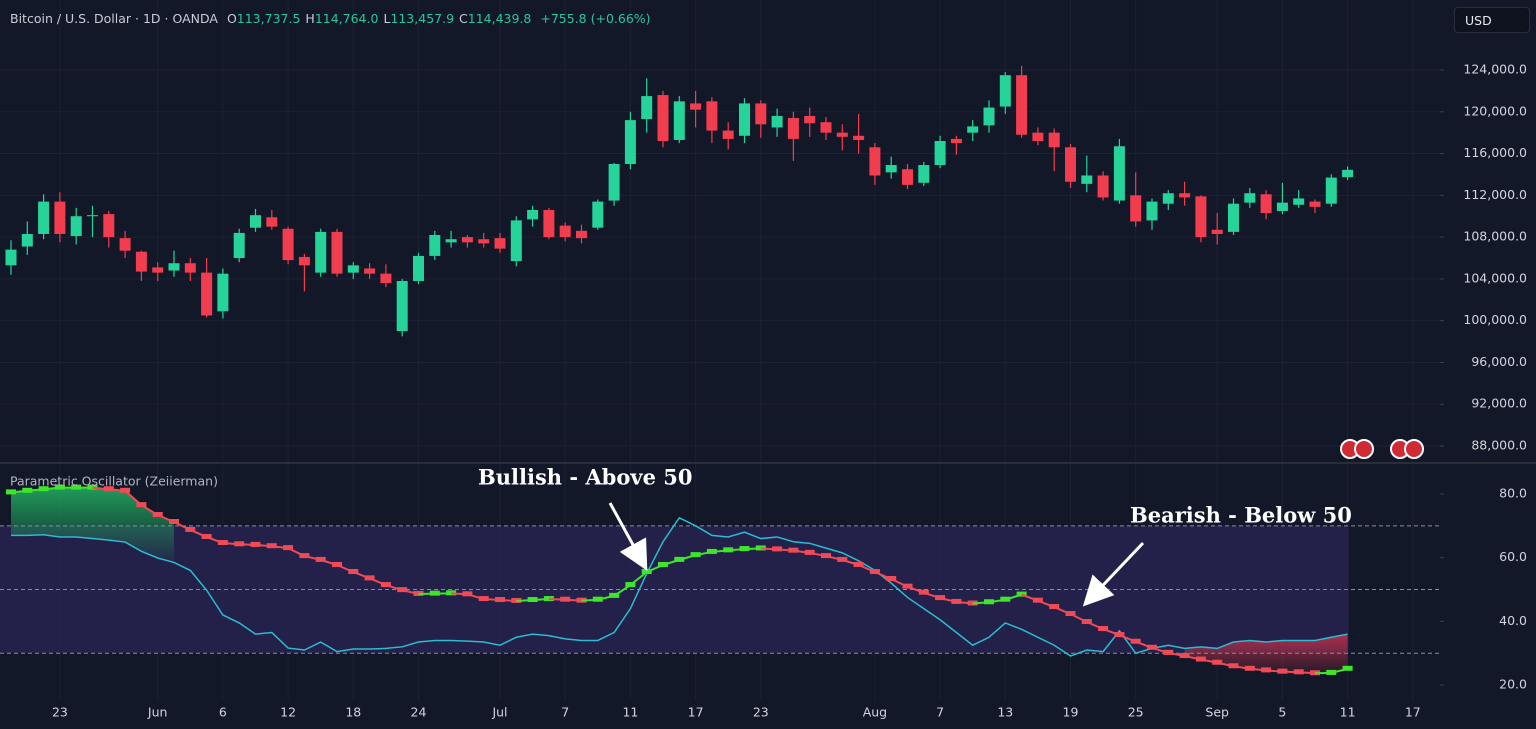 The image size is (1536, 729). Describe the element at coordinates (114, 481) in the screenshot. I see `indicator-title: Parametric Oscillator (Zeiierman)` at that location.